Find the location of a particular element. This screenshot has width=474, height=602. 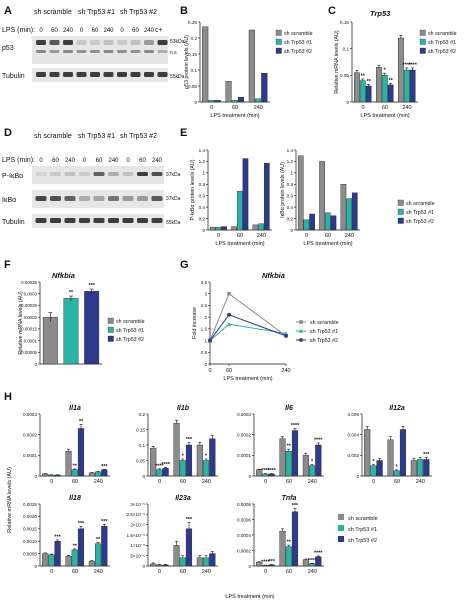

y-tick-label: 0.002 is located at coordinates (354, 455).